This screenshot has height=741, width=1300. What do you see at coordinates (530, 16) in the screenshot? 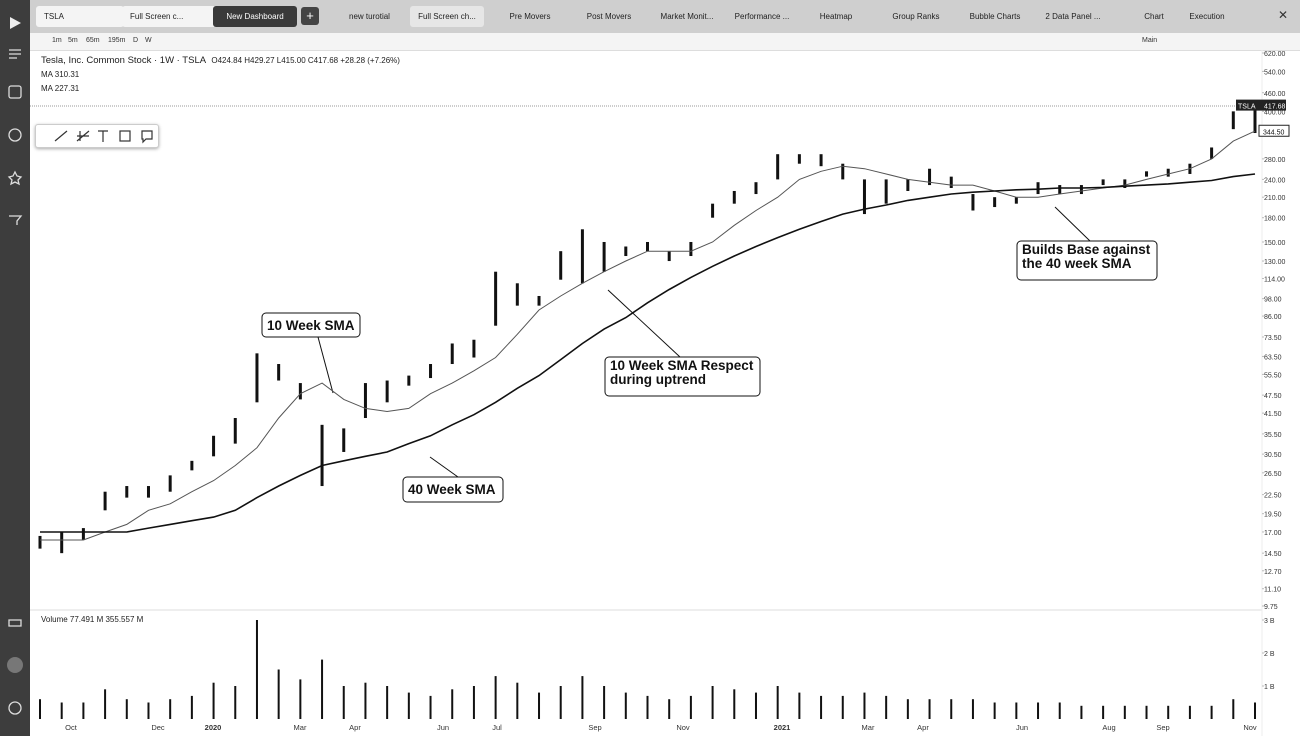
I see `tab: Pre Movers` at bounding box center [530, 16].